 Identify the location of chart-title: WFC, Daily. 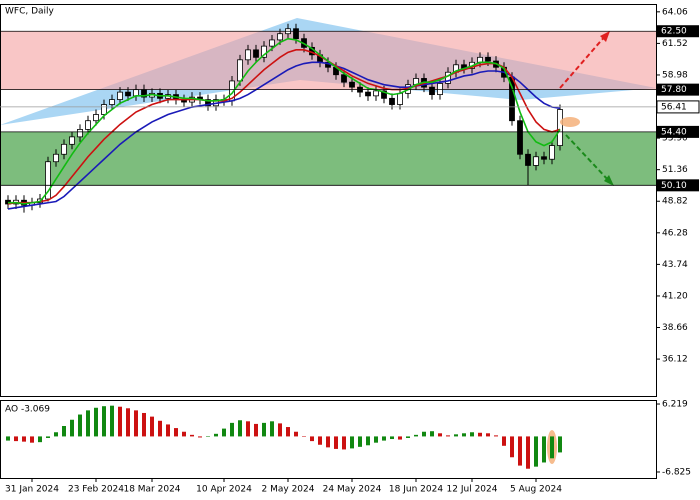
(30, 12).